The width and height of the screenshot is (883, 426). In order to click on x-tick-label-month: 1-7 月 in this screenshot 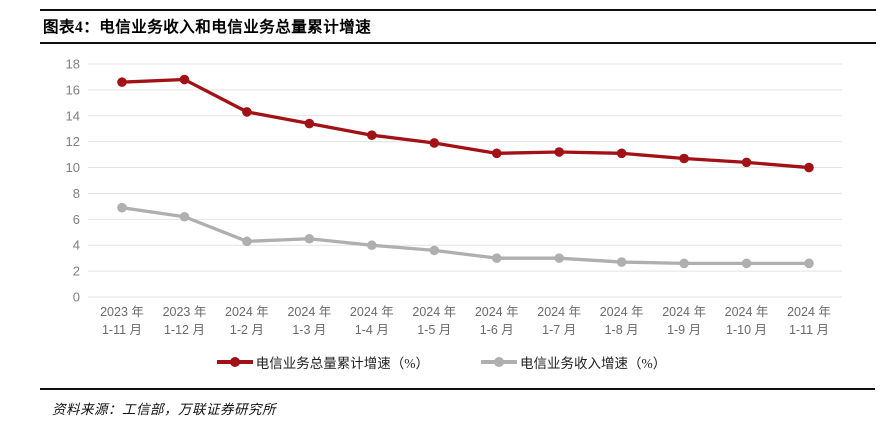, I will do `click(559, 330)`.